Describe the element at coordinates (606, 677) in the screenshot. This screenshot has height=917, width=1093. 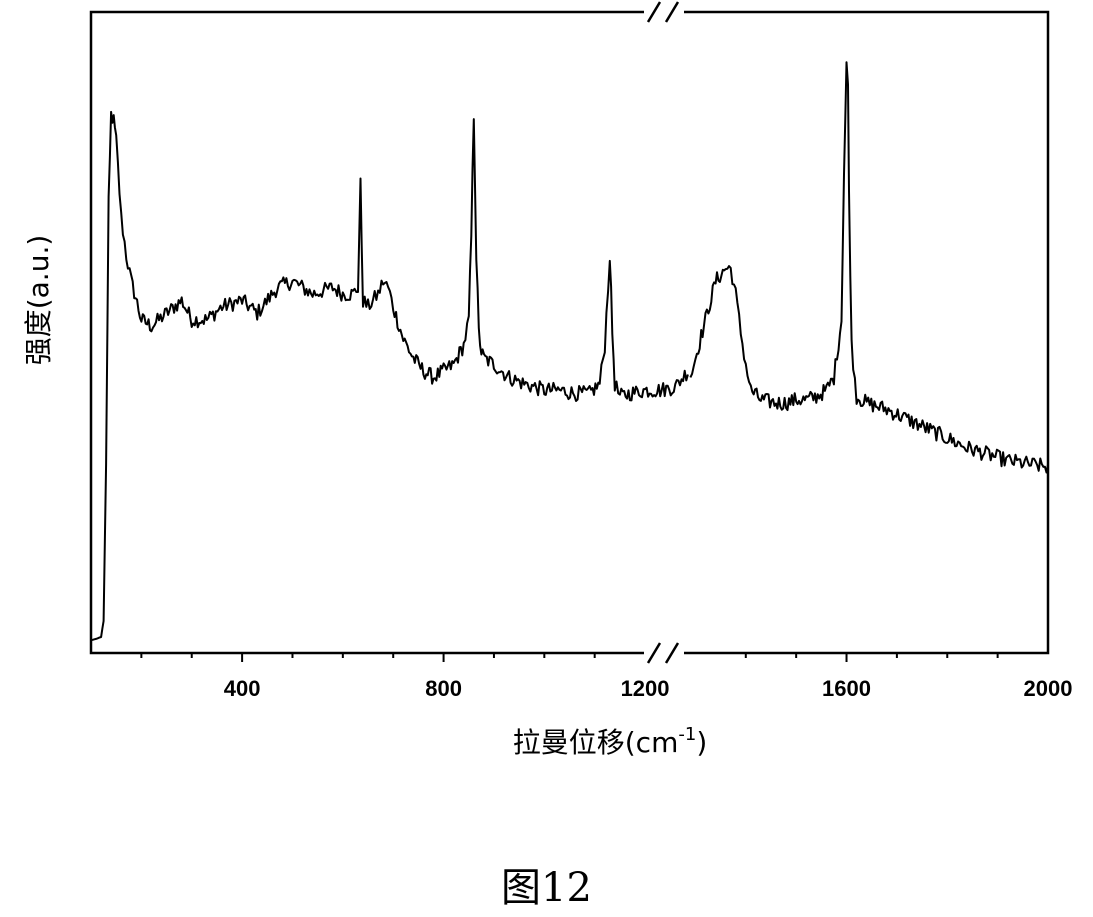
I see `tick-layer: 400 800 1200 1600 2000` at that location.